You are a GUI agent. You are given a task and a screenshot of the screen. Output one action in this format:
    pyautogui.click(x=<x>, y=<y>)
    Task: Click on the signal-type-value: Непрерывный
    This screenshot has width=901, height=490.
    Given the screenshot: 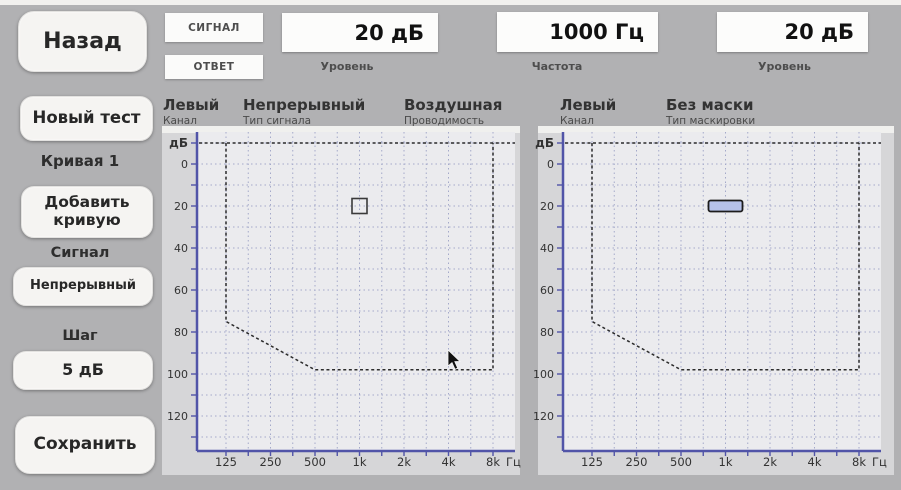 What is the action you would take?
    pyautogui.click(x=304, y=105)
    